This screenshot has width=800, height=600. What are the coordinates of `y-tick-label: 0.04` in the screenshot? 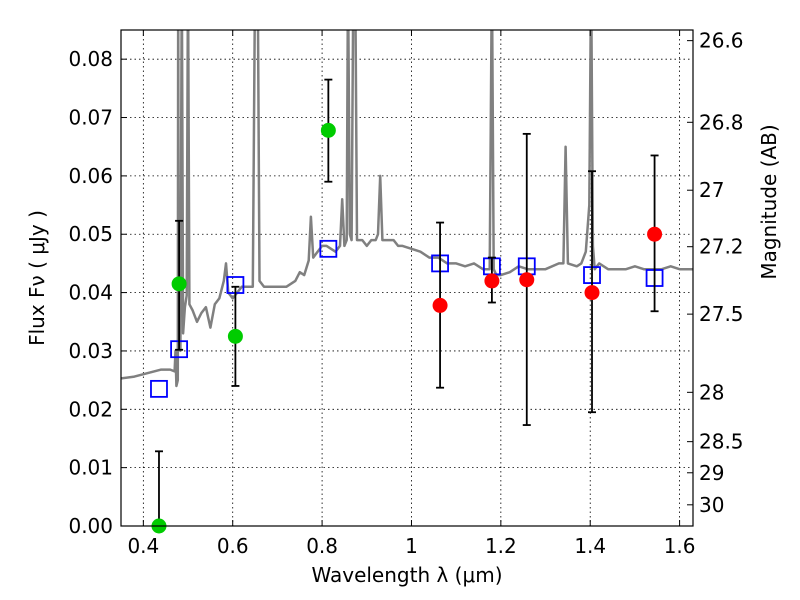 It's located at (90, 293).